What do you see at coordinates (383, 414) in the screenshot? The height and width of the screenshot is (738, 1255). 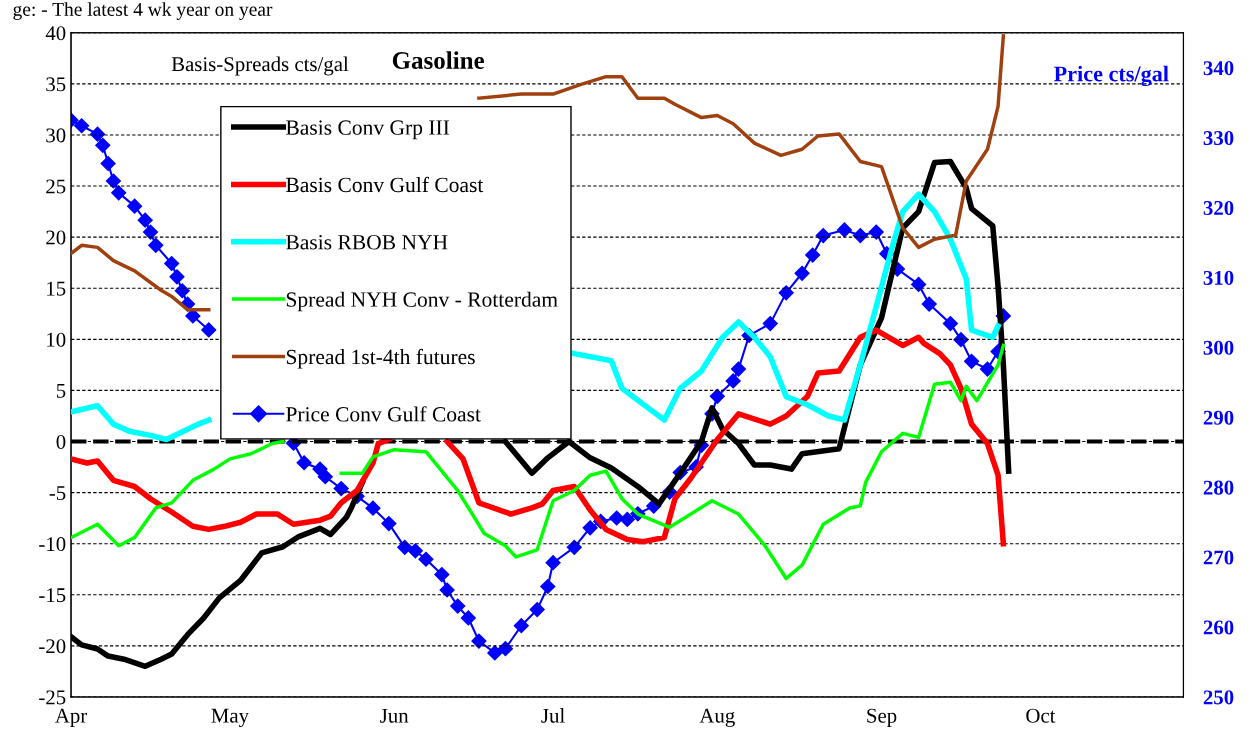 I see `legend-label: Price Conv Gulf Coast` at bounding box center [383, 414].